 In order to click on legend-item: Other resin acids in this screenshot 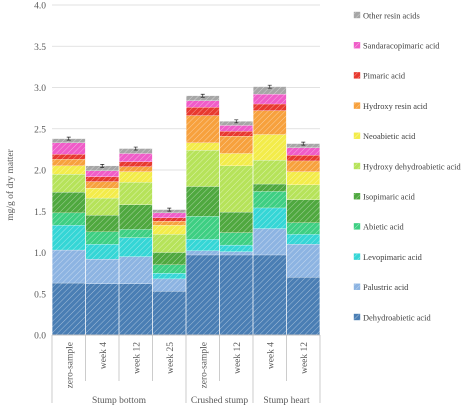, I will do `click(386, 15)`.